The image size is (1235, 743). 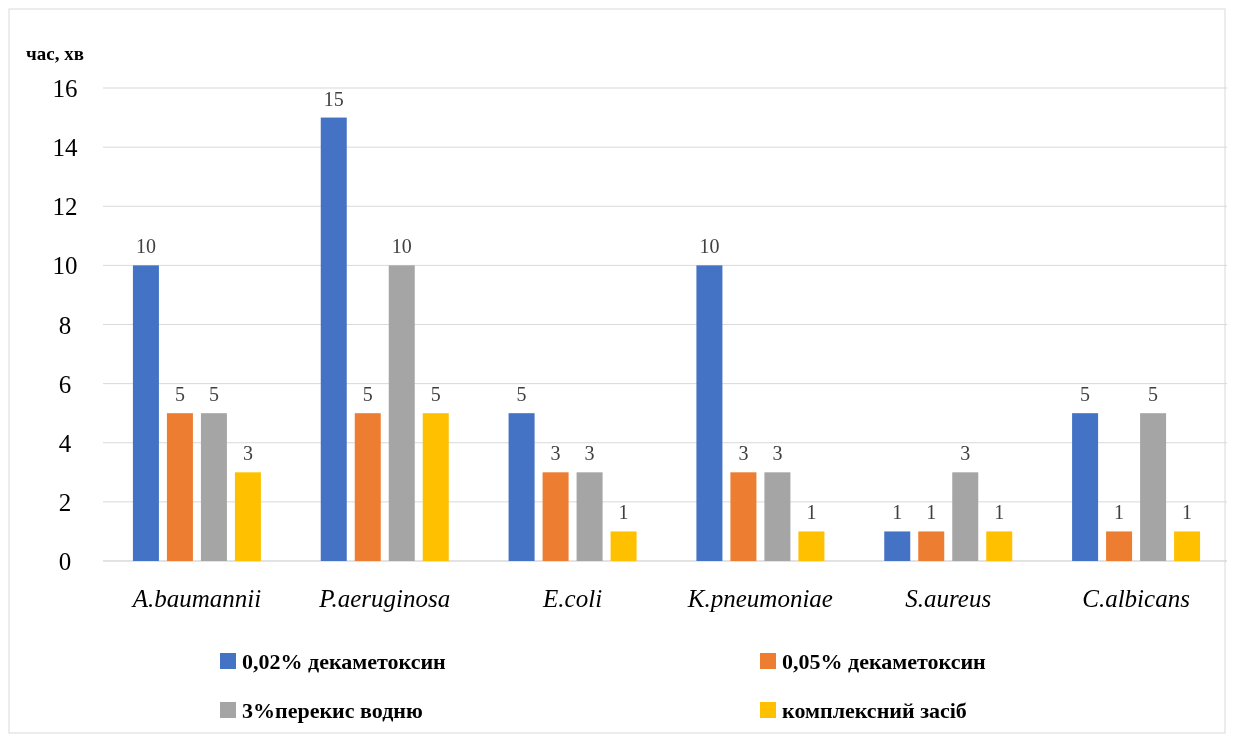 What do you see at coordinates (332, 710) in the screenshot?
I see `legend-label: 3%перекис водню` at bounding box center [332, 710].